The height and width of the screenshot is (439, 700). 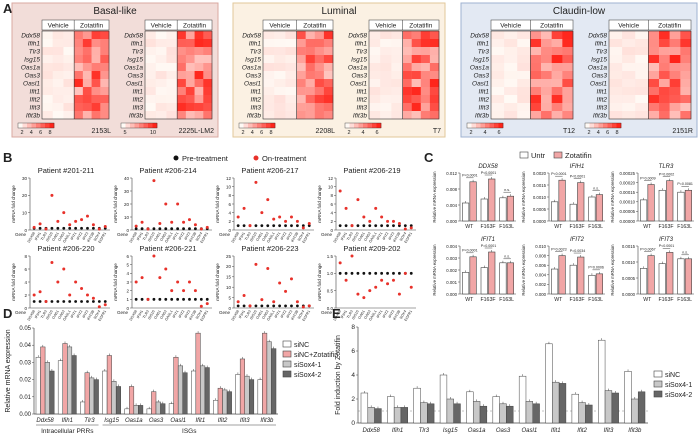 What do you see at coordinates (501, 125) in the screenshot?
I see `scale-step` at bounding box center [501, 125].